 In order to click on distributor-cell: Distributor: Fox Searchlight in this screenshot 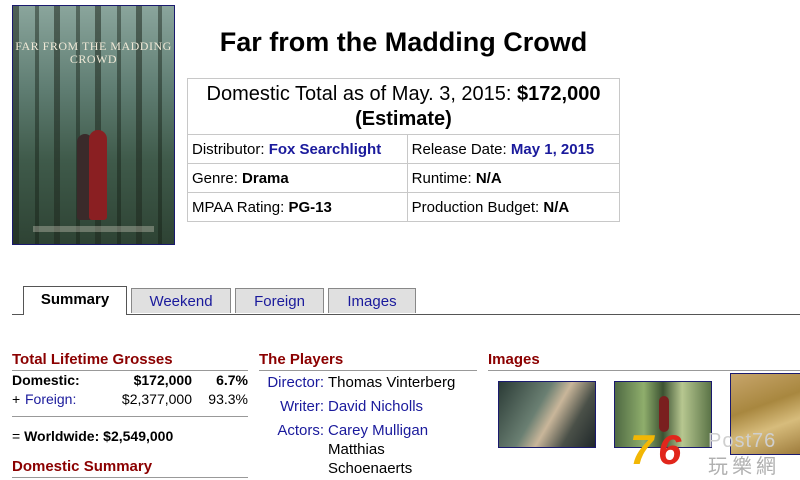, I will do `click(297, 149)`.